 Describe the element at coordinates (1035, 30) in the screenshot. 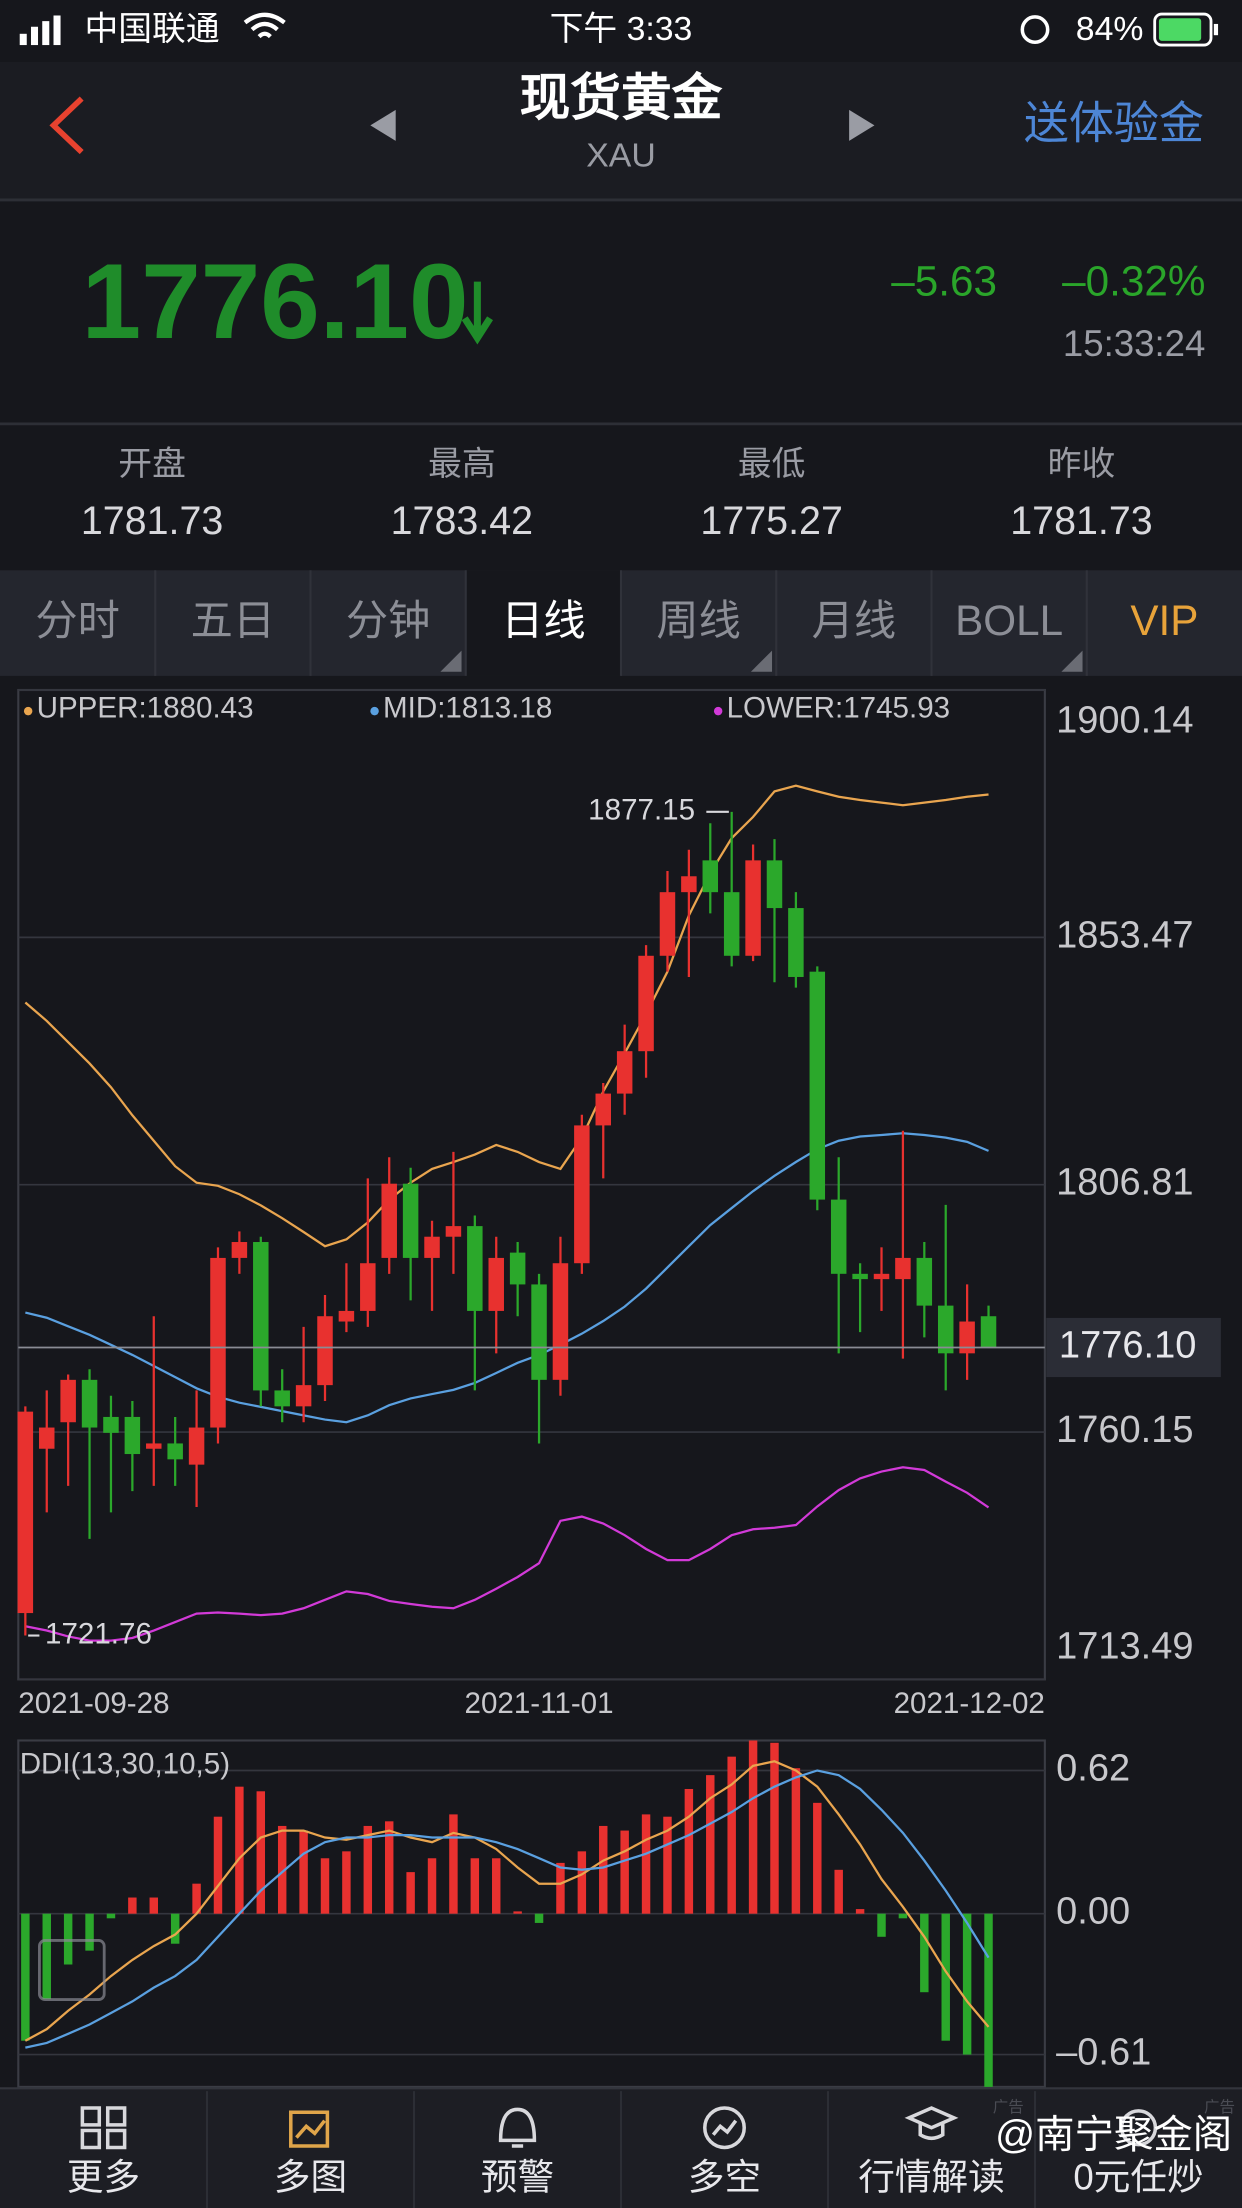

I see `lock-icon` at that location.